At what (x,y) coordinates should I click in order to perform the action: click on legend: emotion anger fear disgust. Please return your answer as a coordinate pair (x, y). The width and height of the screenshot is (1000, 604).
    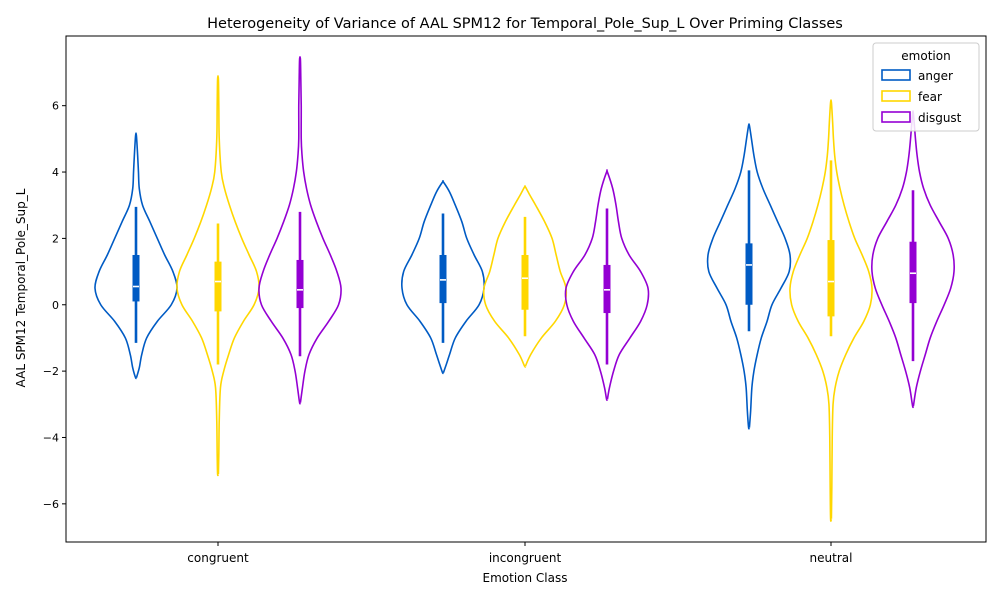
    Looking at the image, I should click on (926, 87).